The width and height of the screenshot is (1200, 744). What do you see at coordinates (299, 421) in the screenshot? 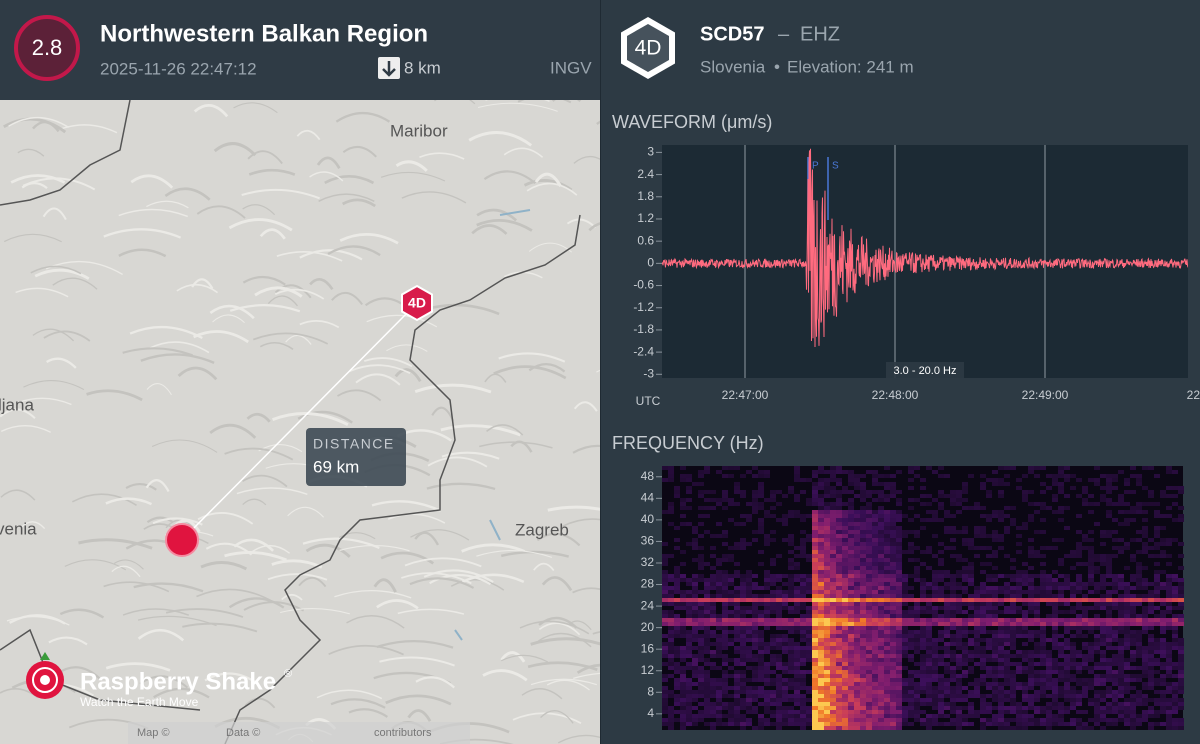
I see `distance-line` at bounding box center [299, 421].